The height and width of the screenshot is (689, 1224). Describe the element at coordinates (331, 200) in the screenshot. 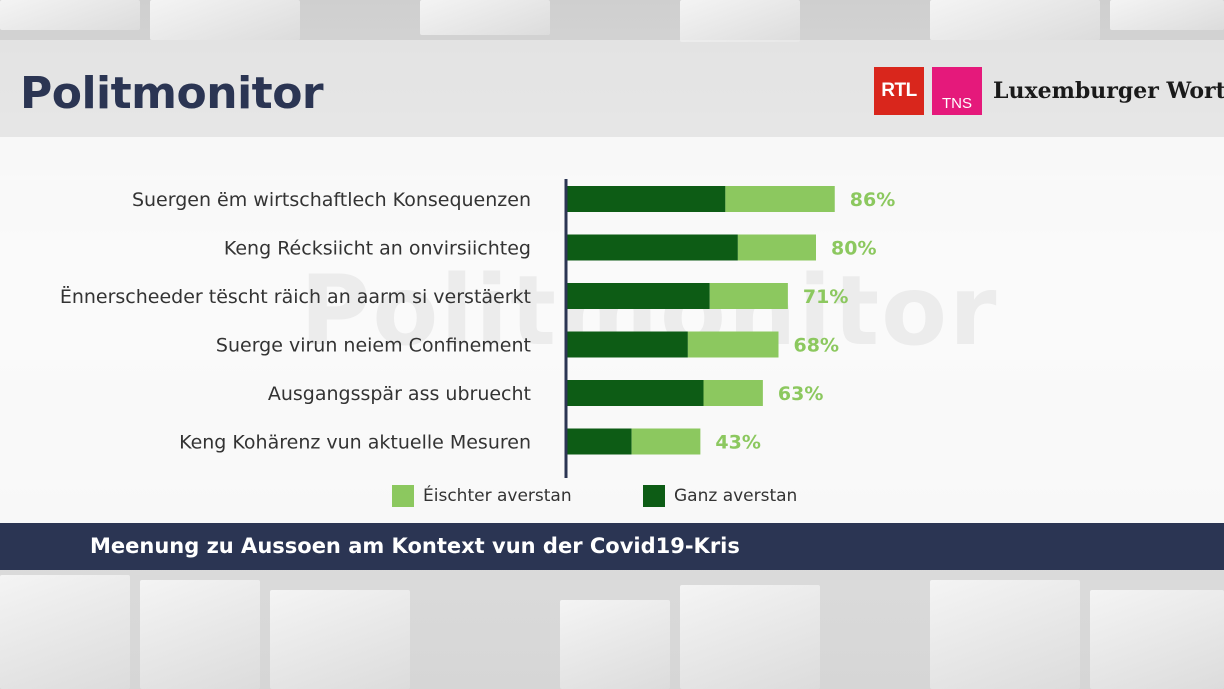

I see `category-label: Suergen ëm wirtschaftlech Konsequenzen` at that location.